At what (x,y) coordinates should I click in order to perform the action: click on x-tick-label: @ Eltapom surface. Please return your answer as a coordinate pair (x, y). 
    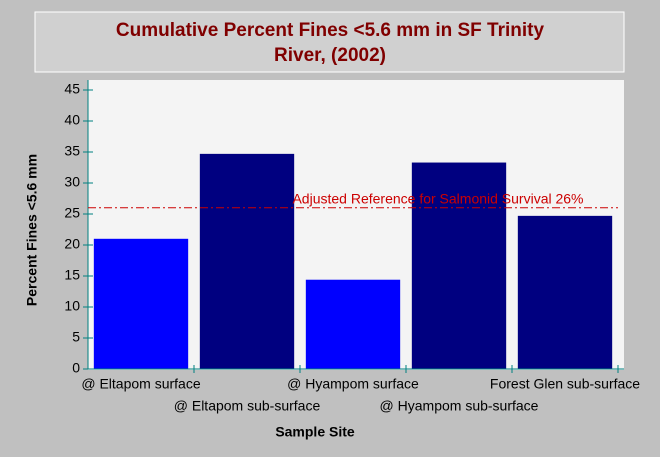
    Looking at the image, I should click on (140, 384).